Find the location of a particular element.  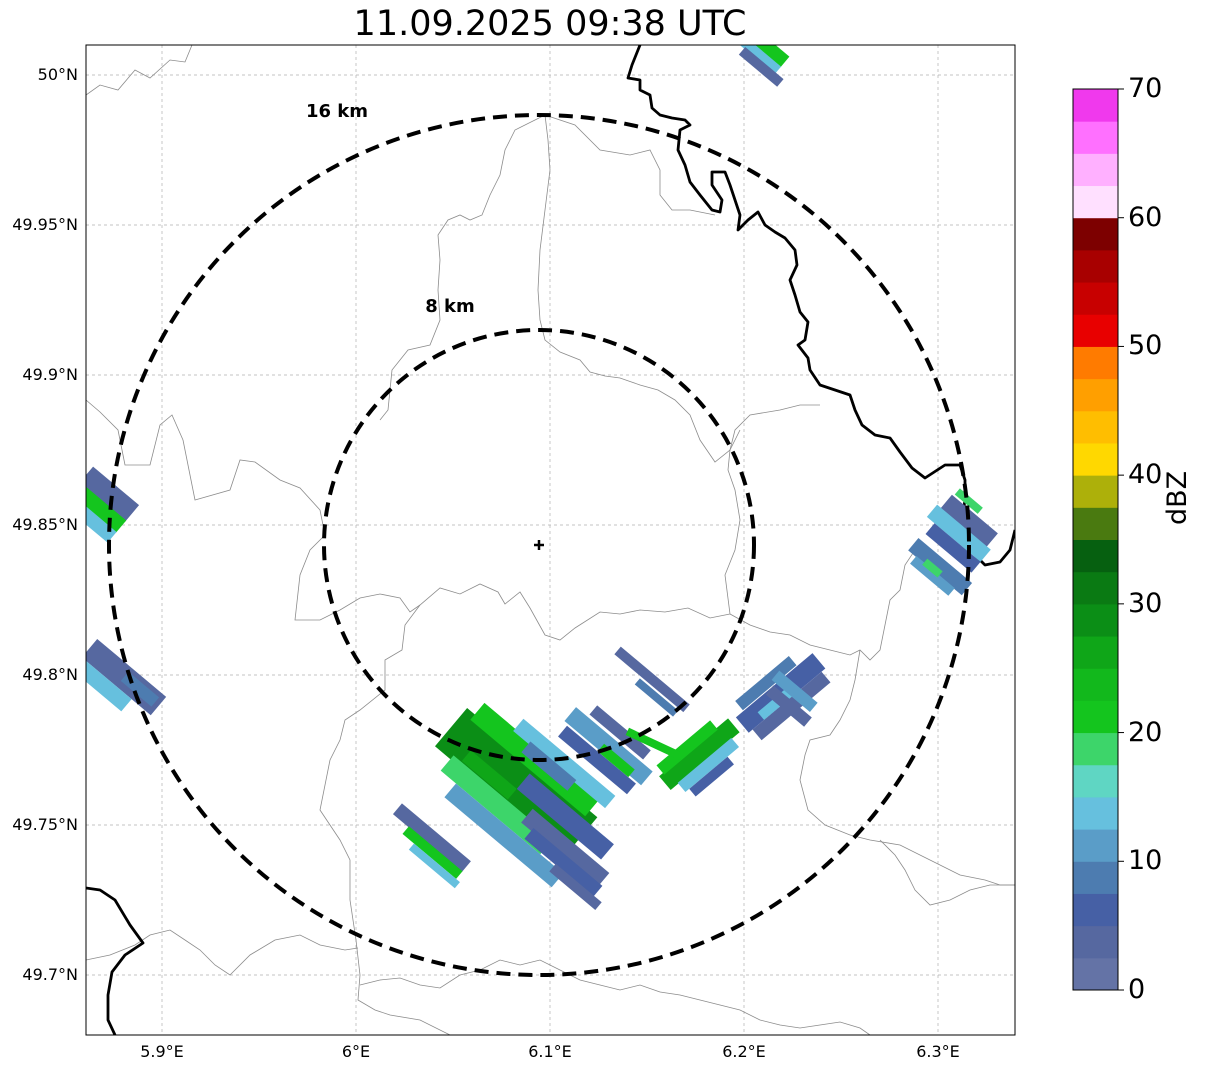

map-title: 11.09.2025 09:38 UTC is located at coordinates (550, 24).